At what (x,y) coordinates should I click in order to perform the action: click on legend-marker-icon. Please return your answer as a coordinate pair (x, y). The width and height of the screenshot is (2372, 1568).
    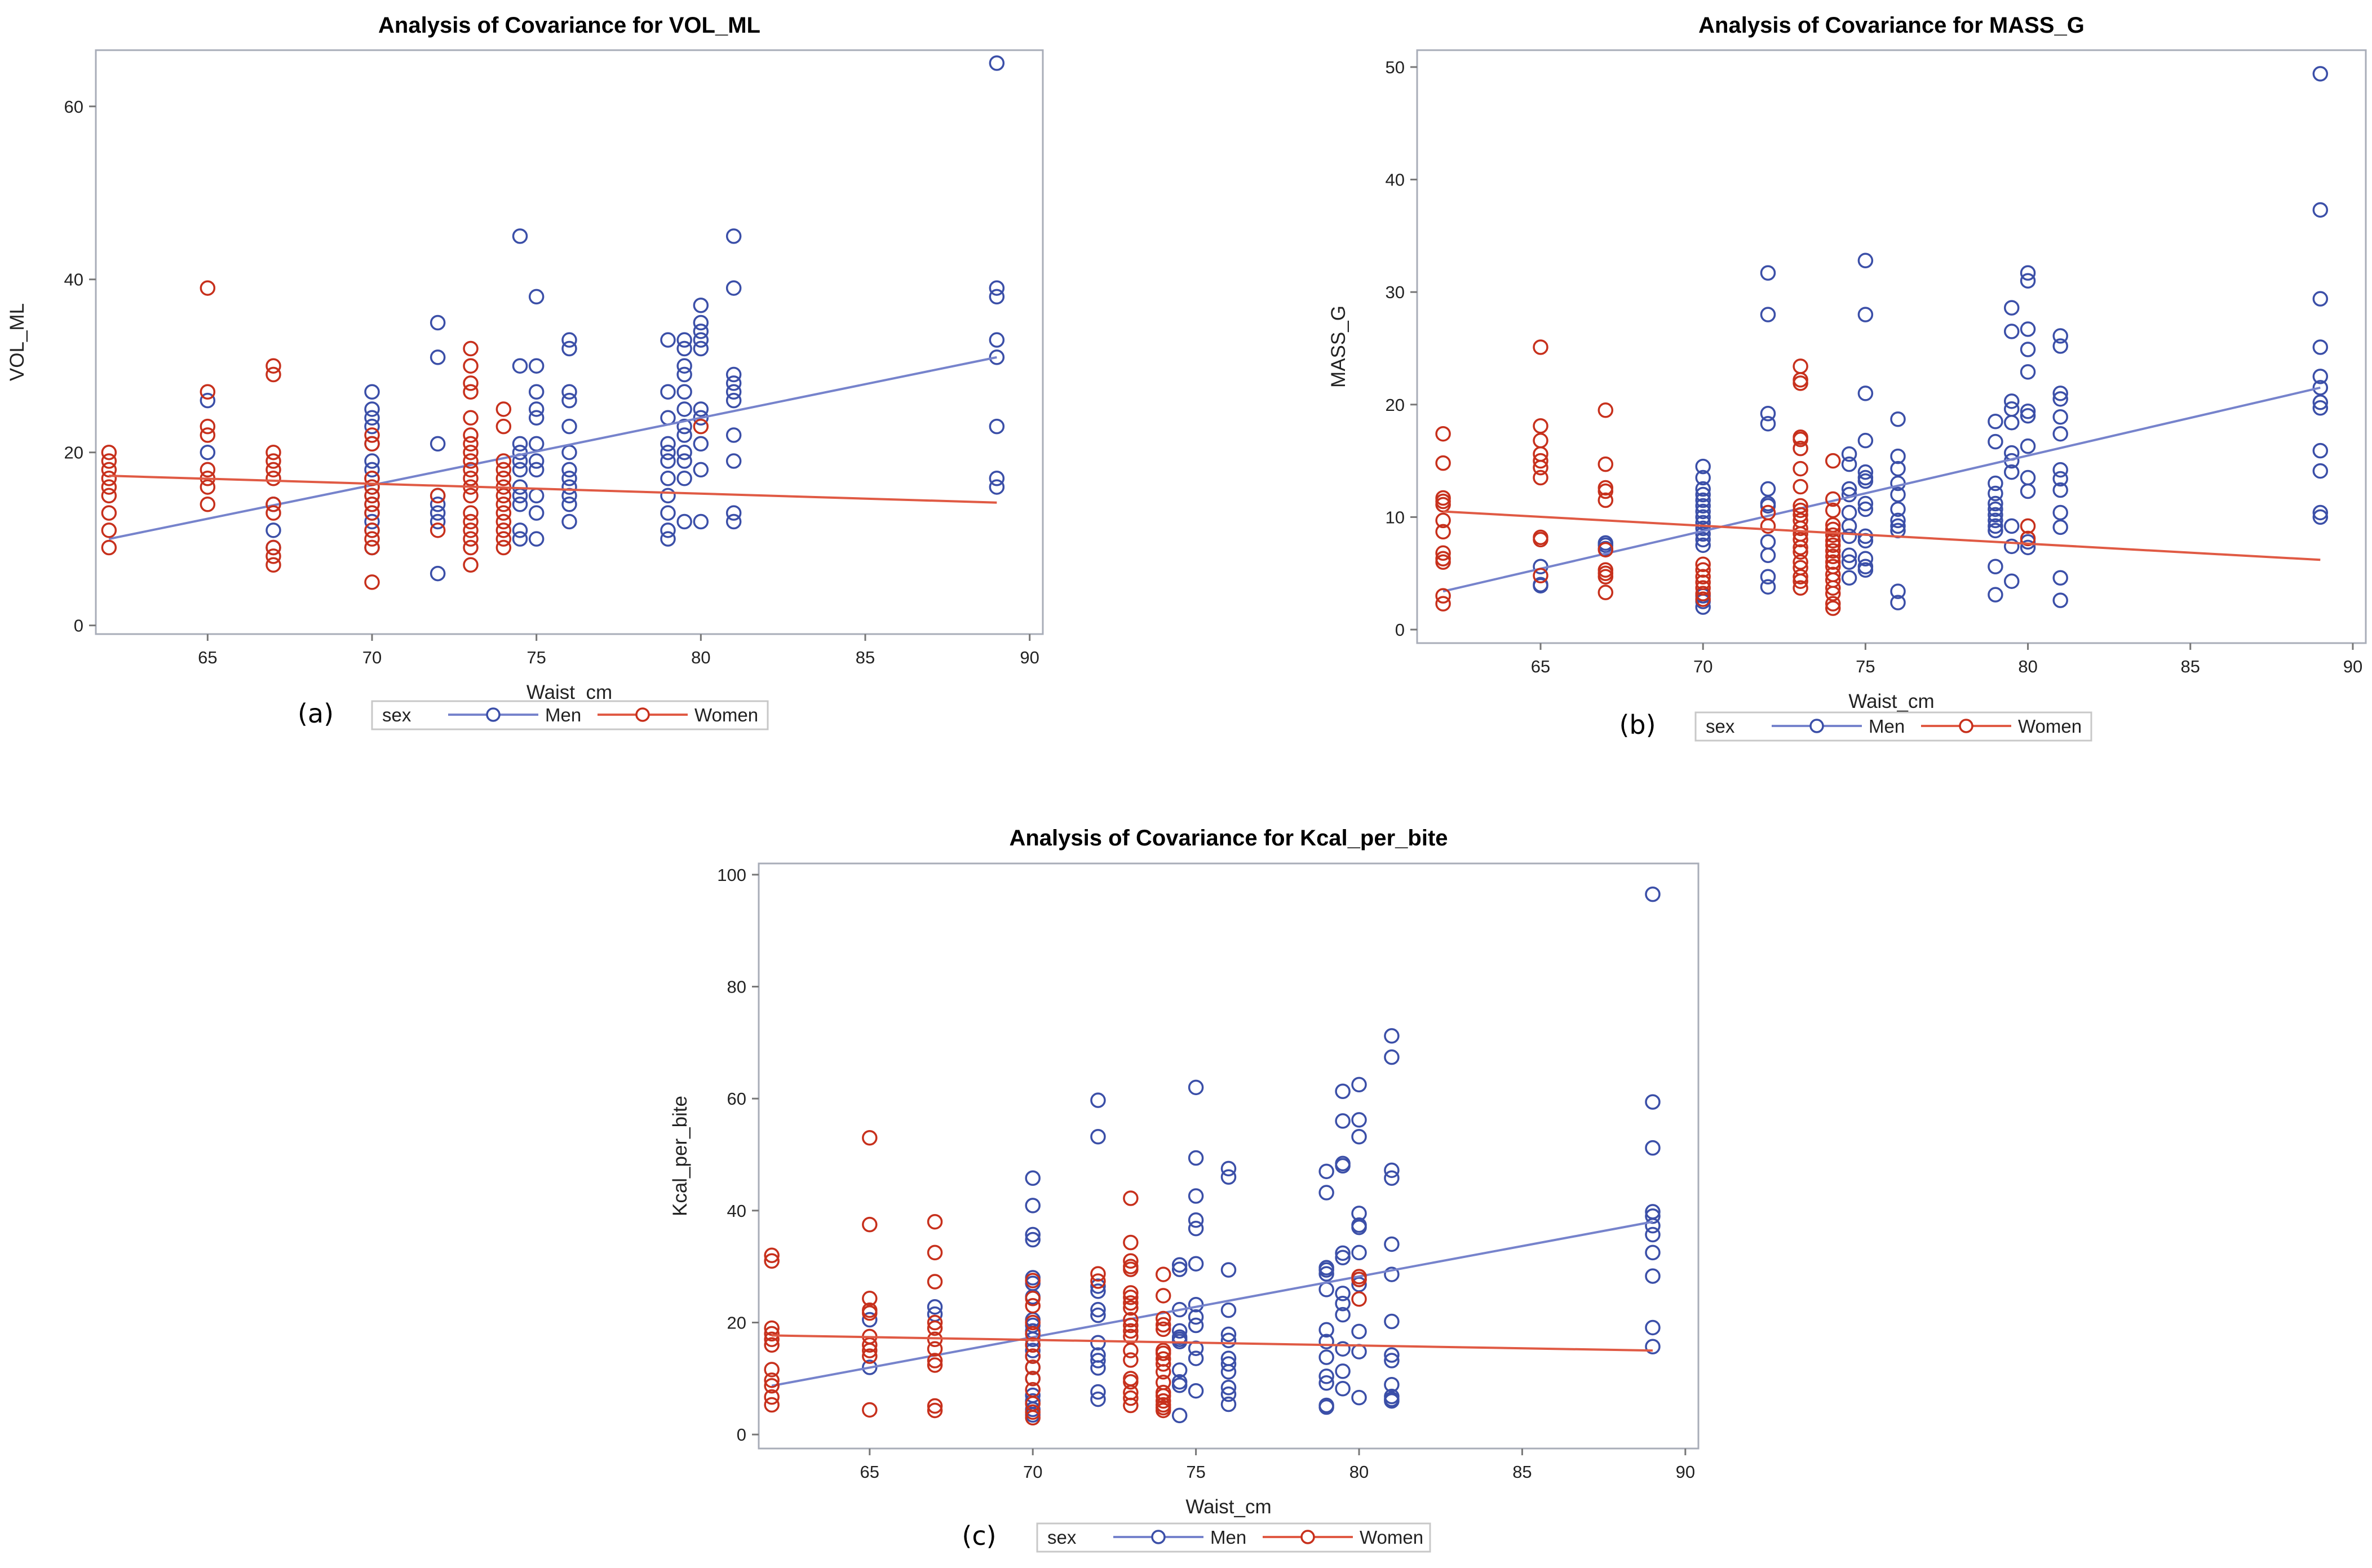
    Looking at the image, I should click on (1307, 1537).